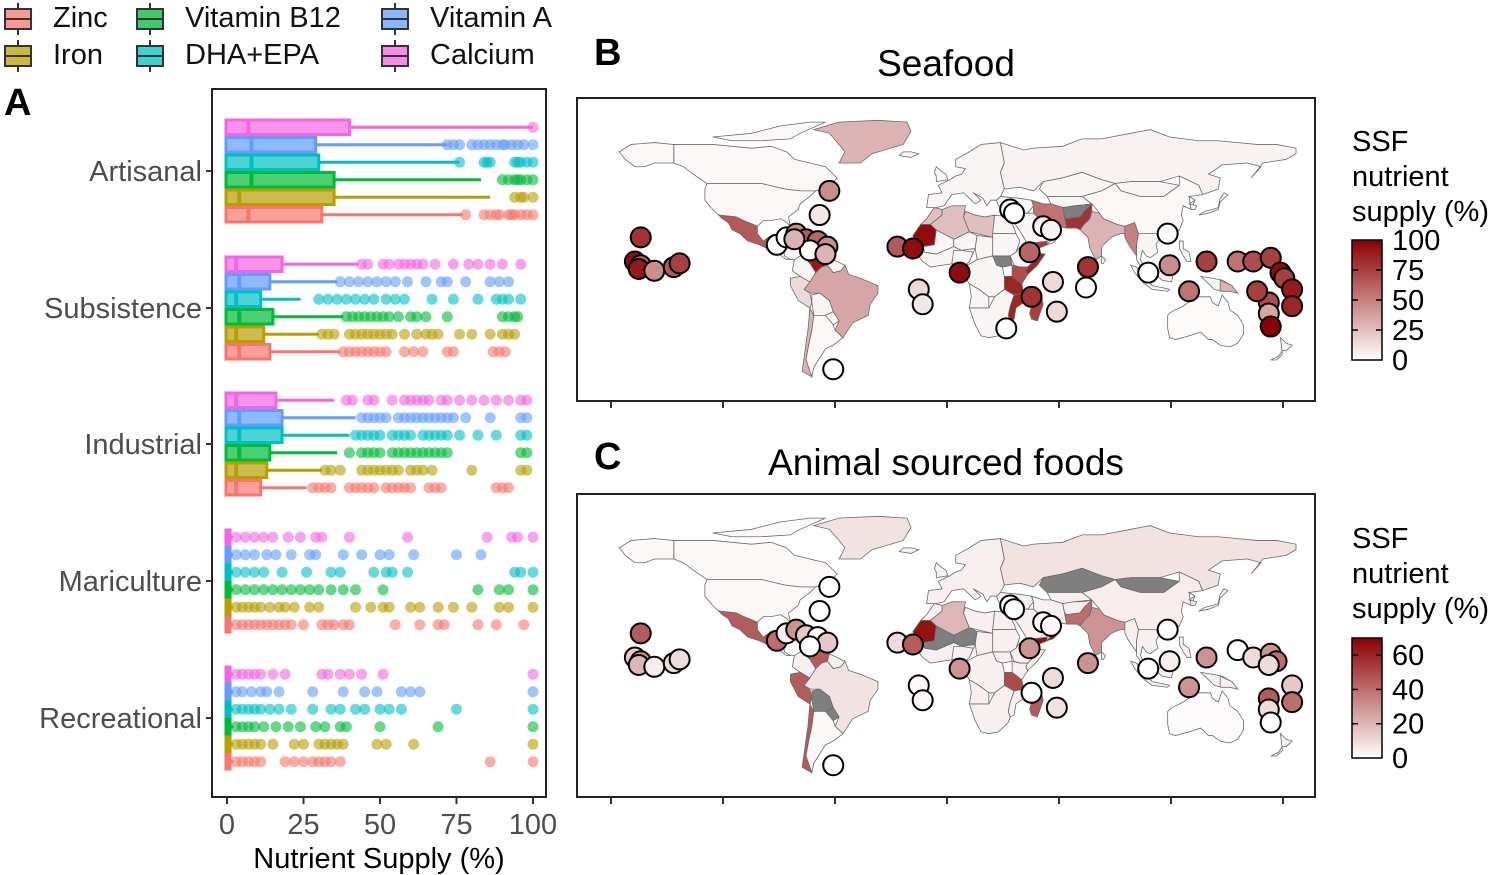 The image size is (1500, 875). I want to click on country-korea, so click(1193, 598).